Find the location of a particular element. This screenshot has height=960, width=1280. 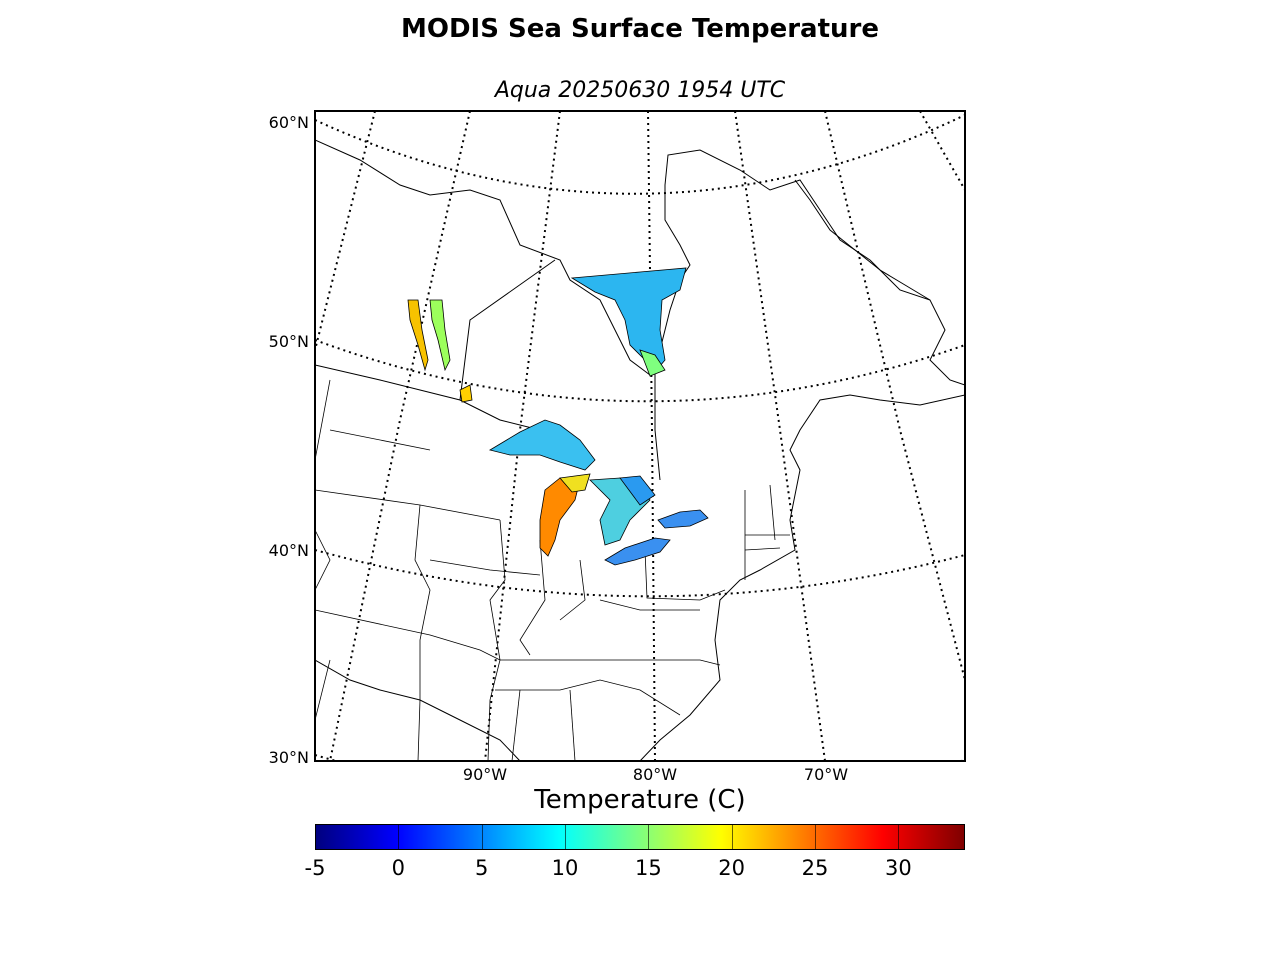

colorbar-tick-label: 20 is located at coordinates (732, 868).